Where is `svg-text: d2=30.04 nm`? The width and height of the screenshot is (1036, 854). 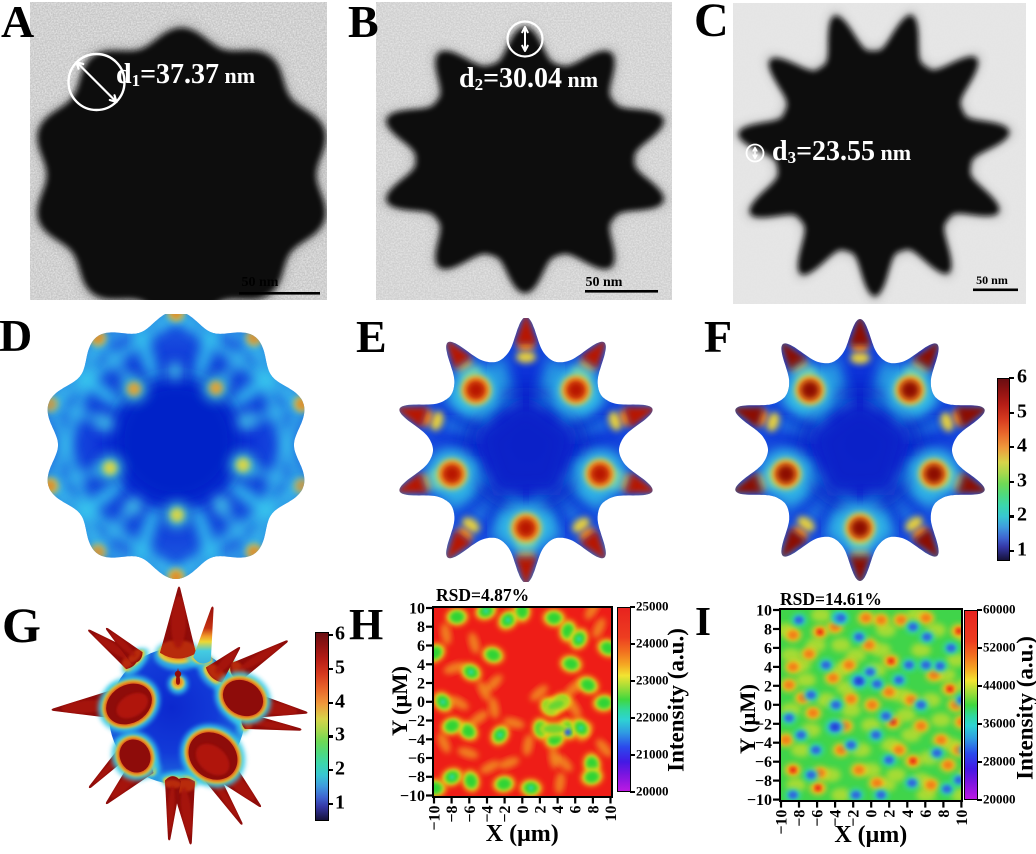 svg-text: d2=30.04 nm is located at coordinates (528, 78).